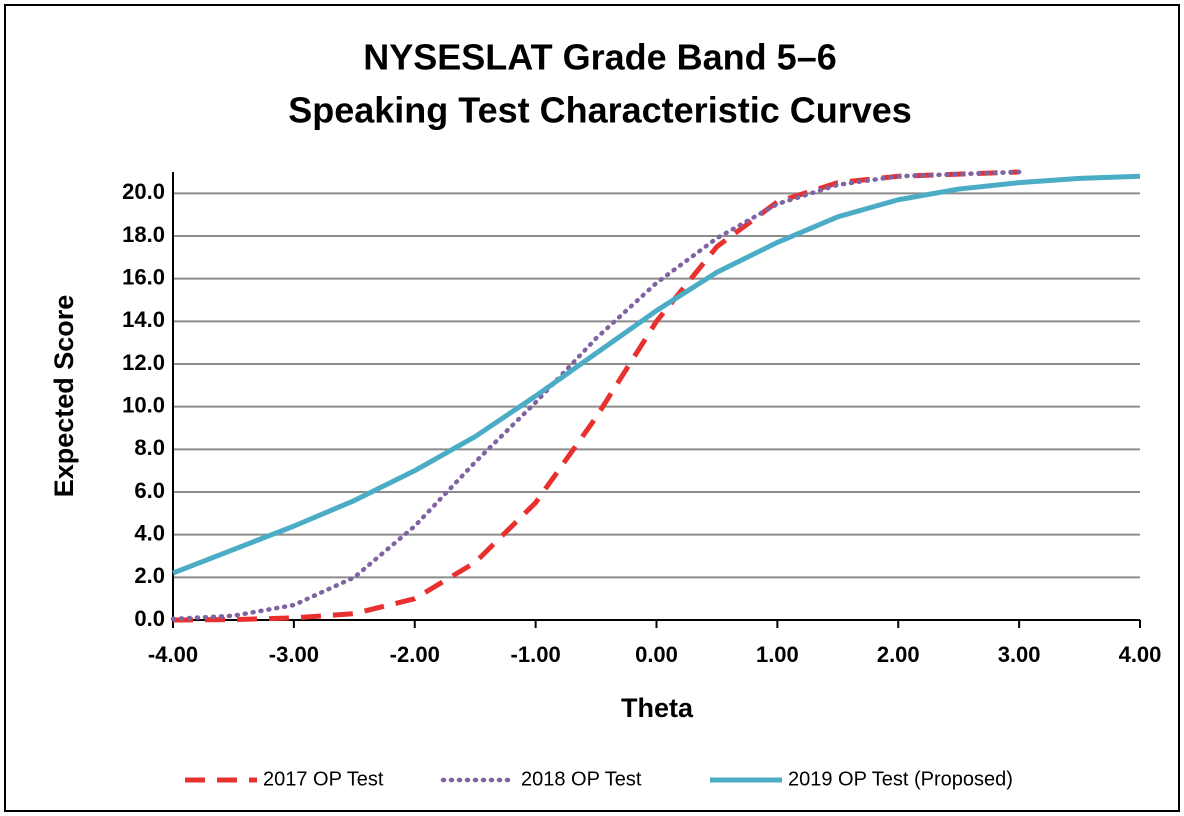 The width and height of the screenshot is (1184, 816). I want to click on y-tick-label: 2.0, so click(149, 575).